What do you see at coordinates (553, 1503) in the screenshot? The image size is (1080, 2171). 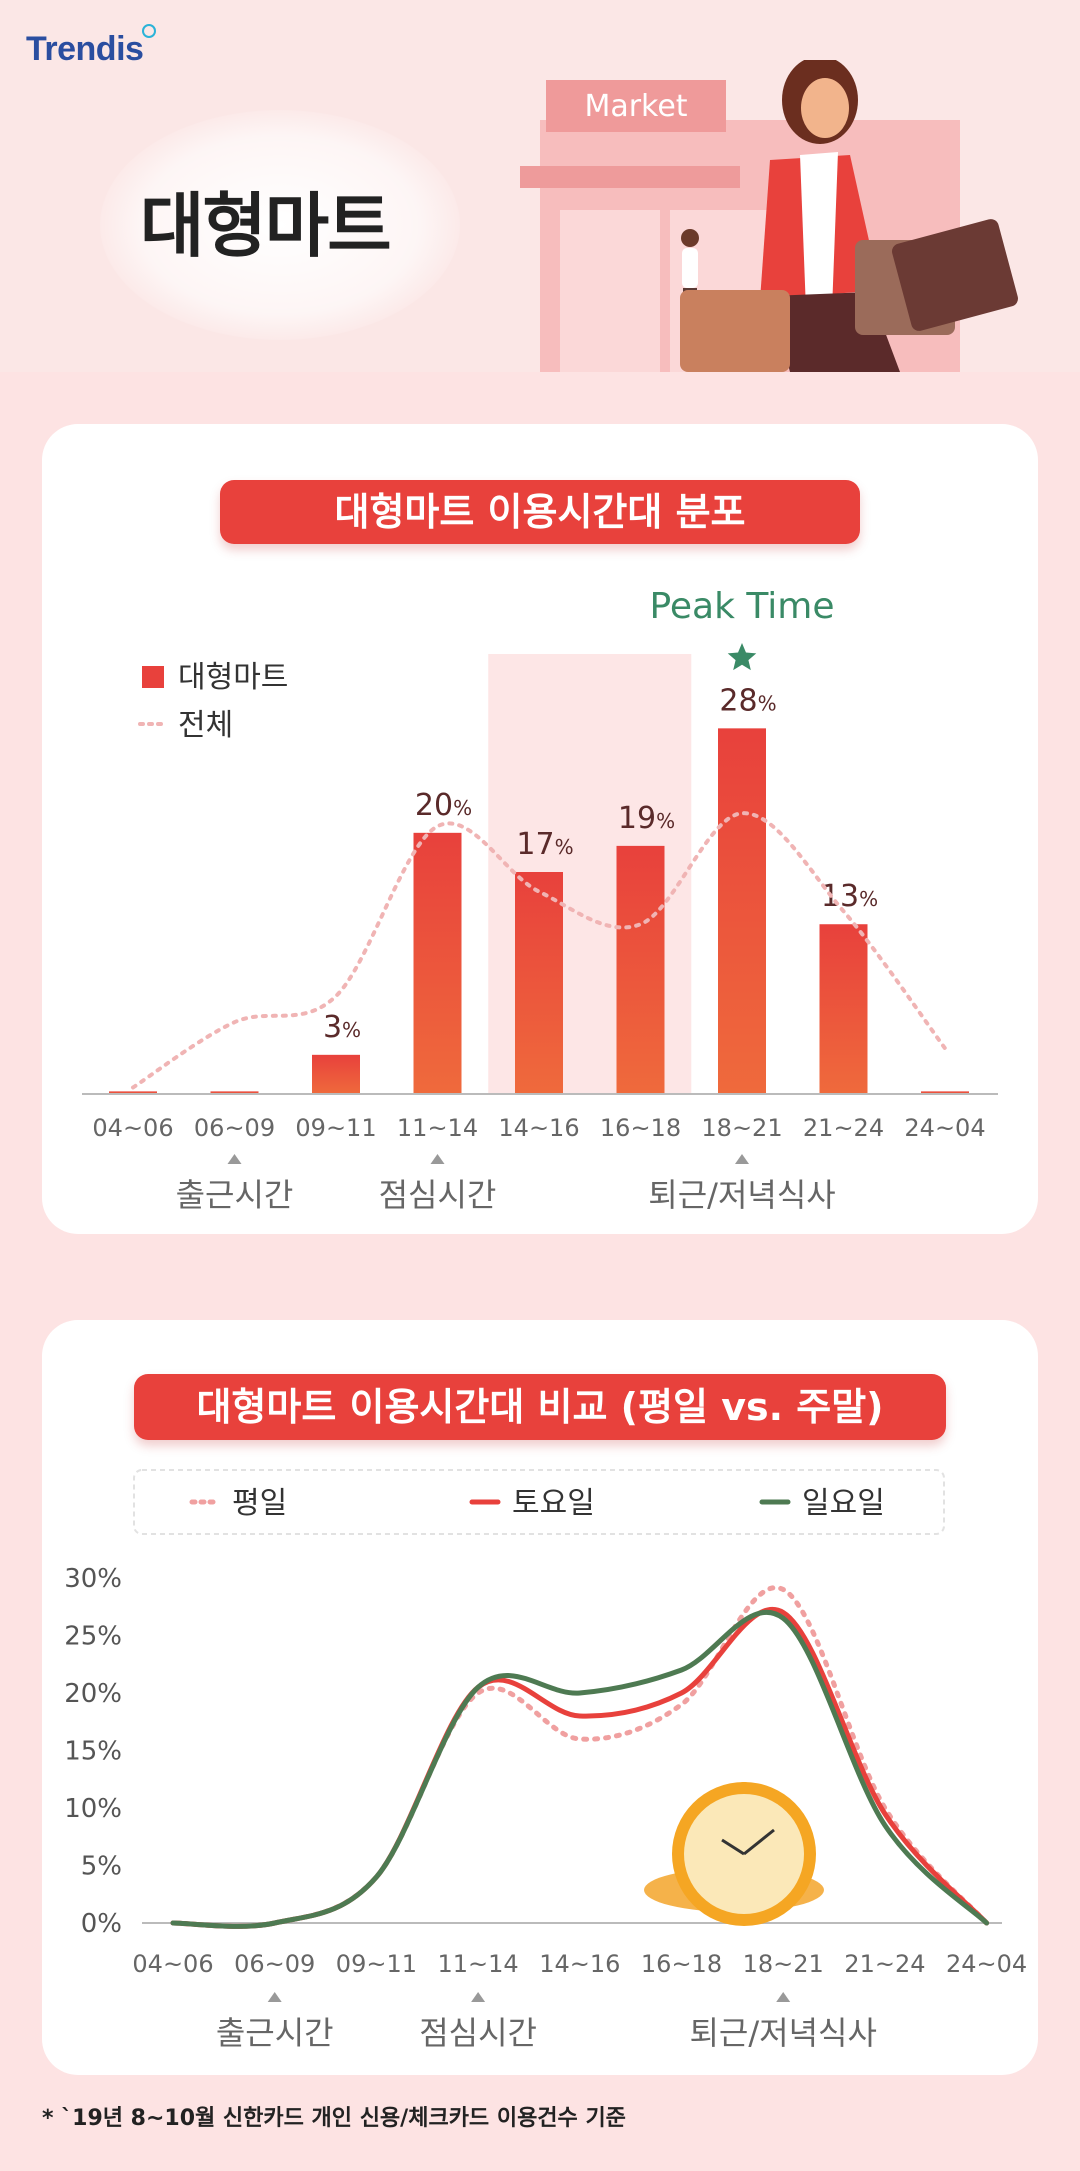 I see `legend-label-1: 토요일` at bounding box center [553, 1503].